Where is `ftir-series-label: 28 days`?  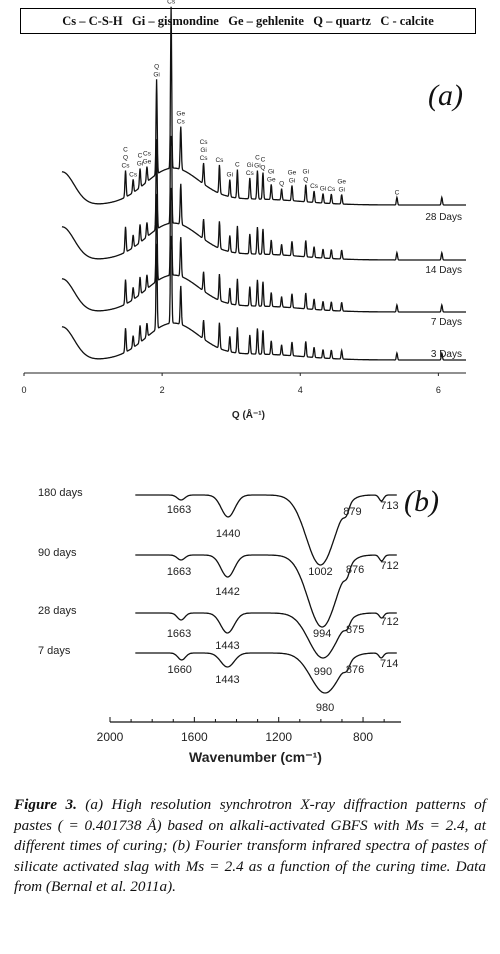 ftir-series-label: 28 days is located at coordinates (57, 611).